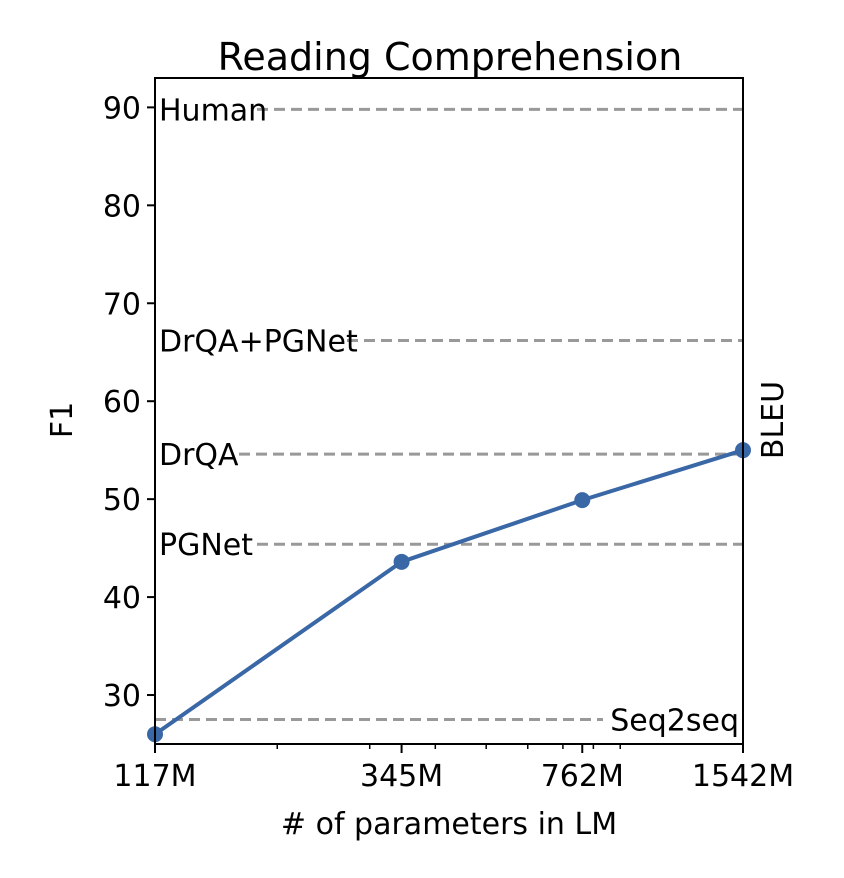 The width and height of the screenshot is (844, 878). What do you see at coordinates (206, 545) in the screenshot?
I see `reference-line-label: PGNet` at bounding box center [206, 545].